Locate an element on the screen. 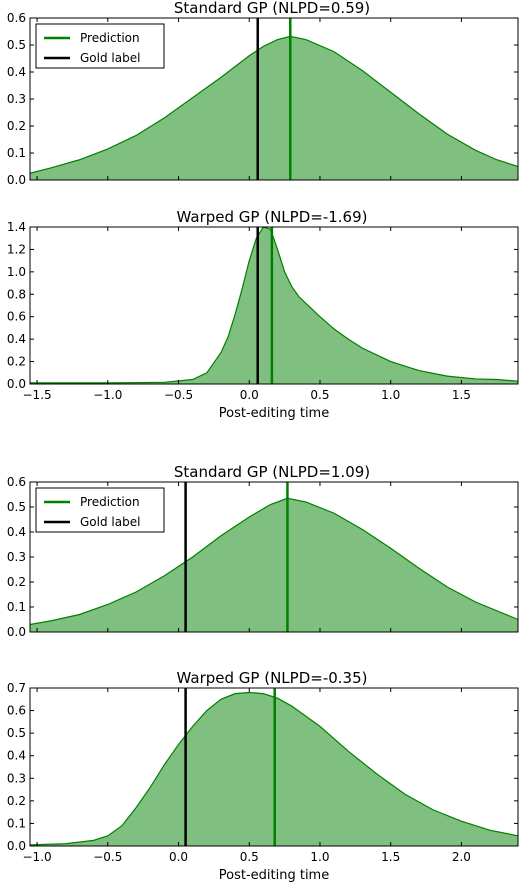 The width and height of the screenshot is (520, 886). x-tick-label: −1.5 is located at coordinates (37, 395).